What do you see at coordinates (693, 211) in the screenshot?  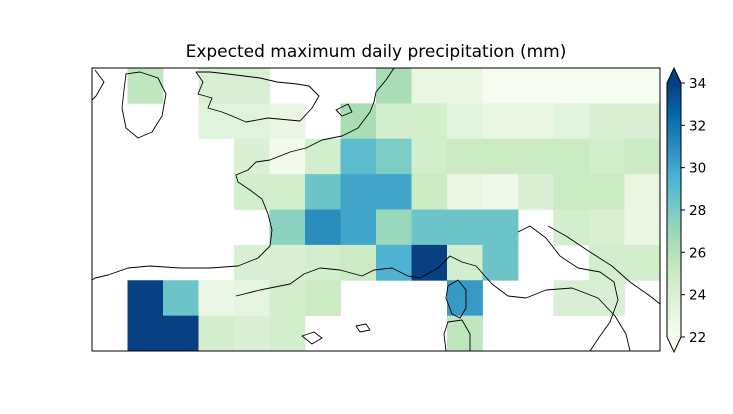 I see `colorbar-ticks: 22 24 26 28 30 32 34` at bounding box center [693, 211].